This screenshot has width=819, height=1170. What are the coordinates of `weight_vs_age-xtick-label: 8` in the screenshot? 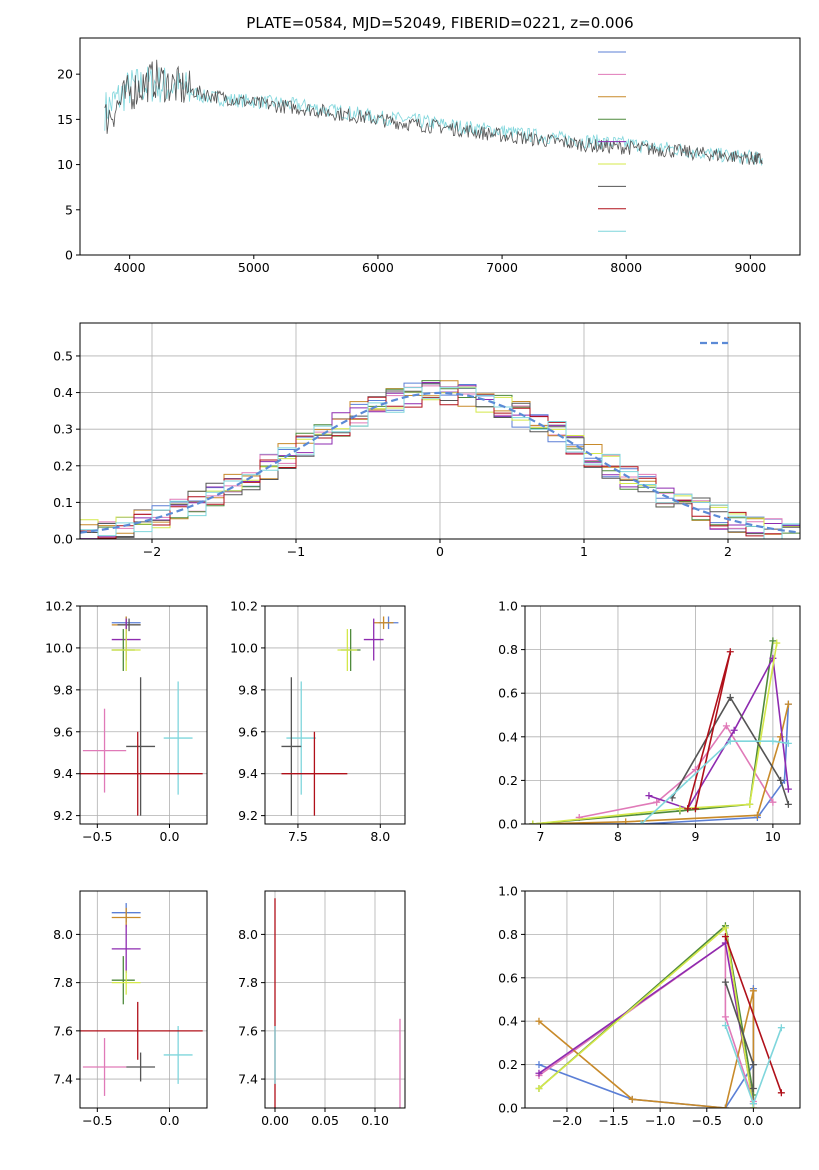 It's located at (618, 836).